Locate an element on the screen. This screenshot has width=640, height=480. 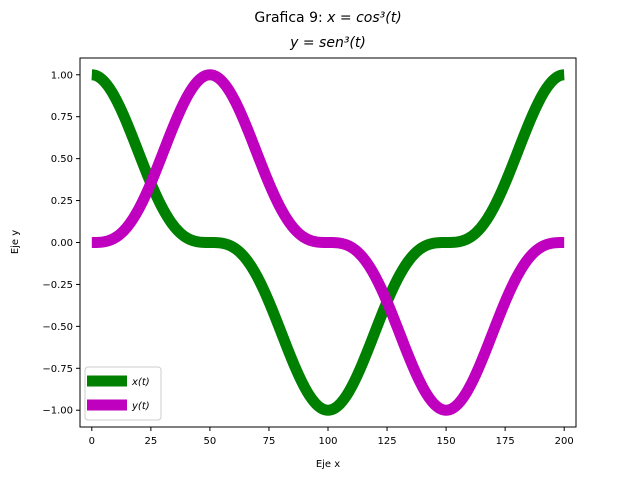
legend: x(t) y(t) is located at coordinates (123, 393).